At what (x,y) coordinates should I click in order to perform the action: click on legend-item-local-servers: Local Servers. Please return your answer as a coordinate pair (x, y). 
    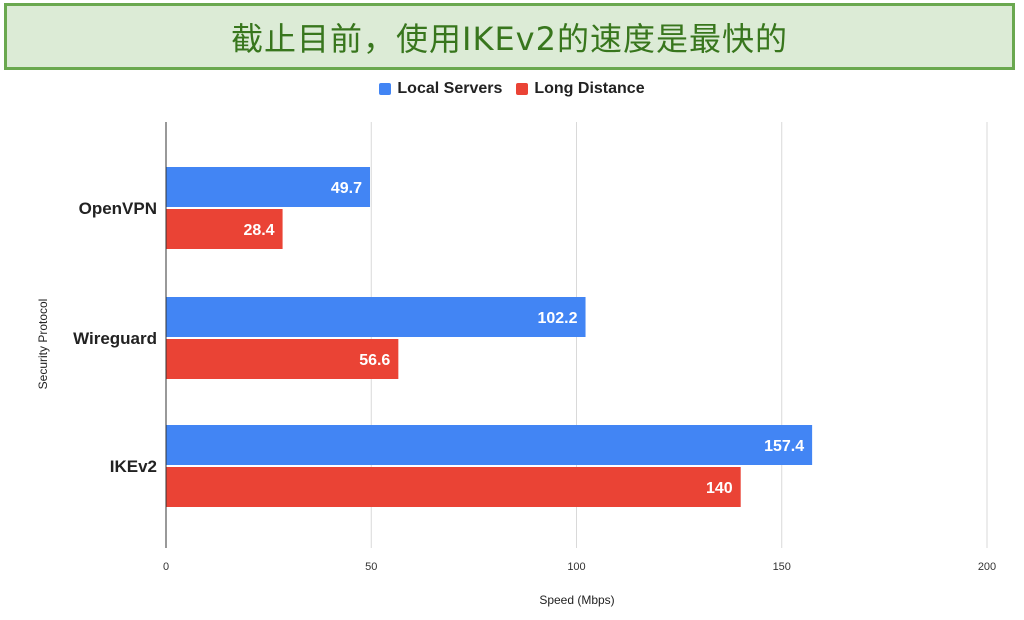
    Looking at the image, I should click on (440, 89).